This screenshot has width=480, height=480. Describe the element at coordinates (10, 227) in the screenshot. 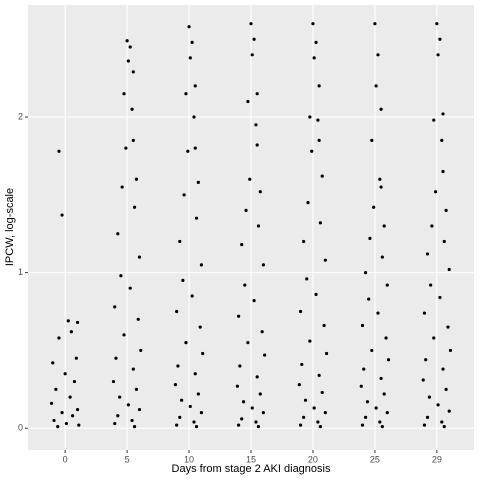

I see `y-axis-label: IPCW, log-scale` at that location.